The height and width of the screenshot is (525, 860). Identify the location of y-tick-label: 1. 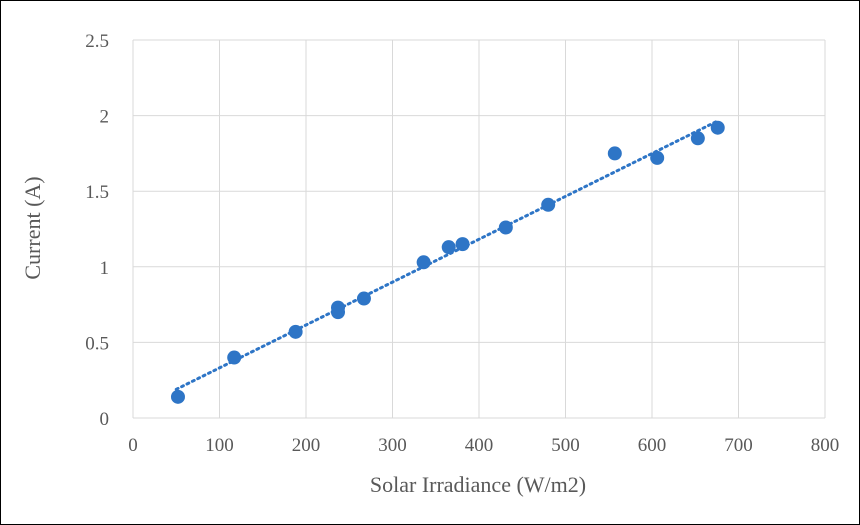
(105, 268).